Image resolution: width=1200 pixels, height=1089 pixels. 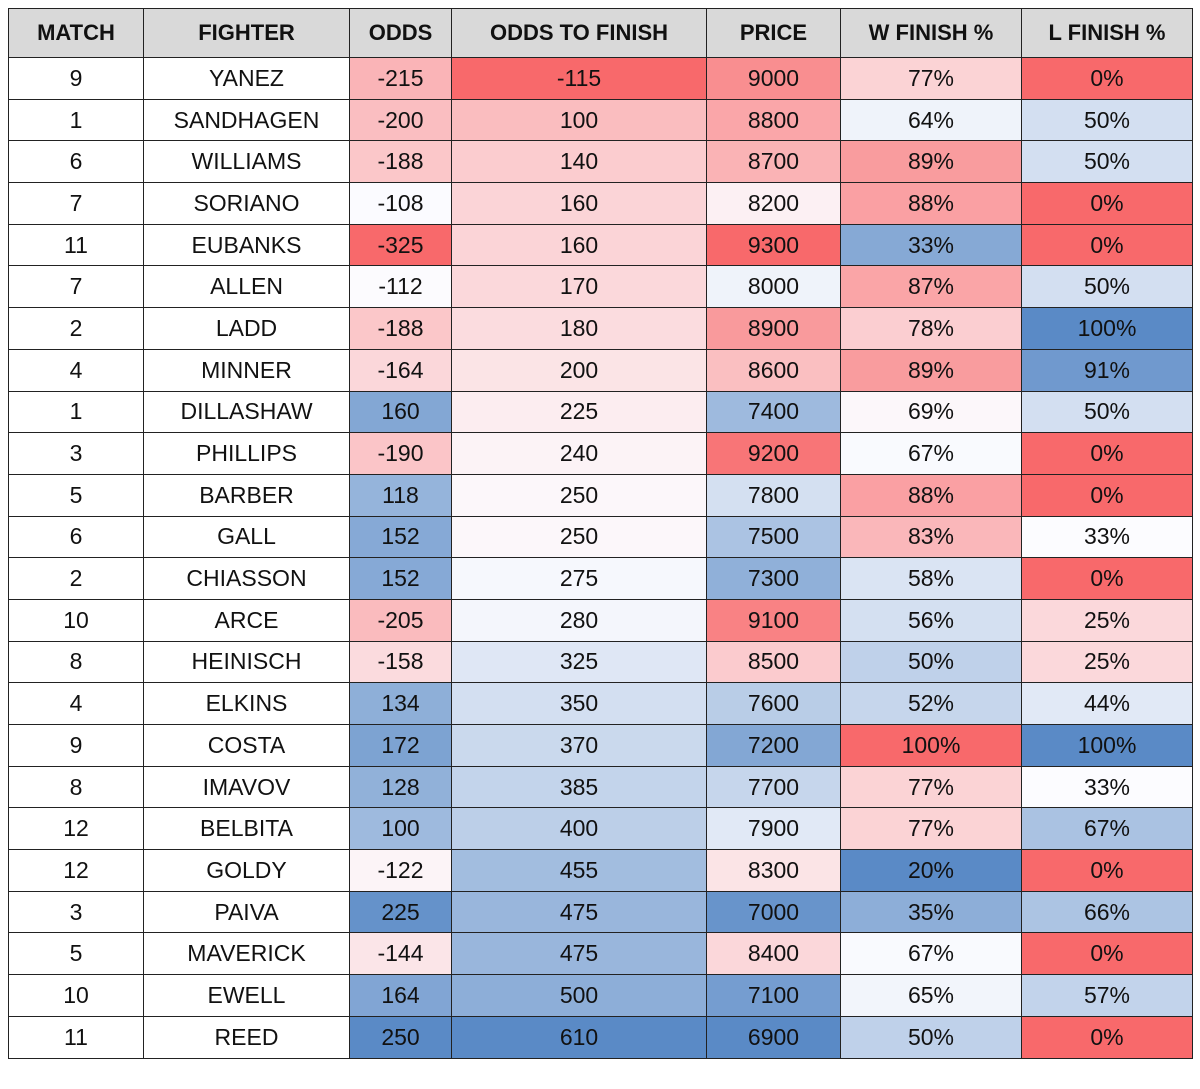 I want to click on table-cell: 400, so click(x=579, y=829).